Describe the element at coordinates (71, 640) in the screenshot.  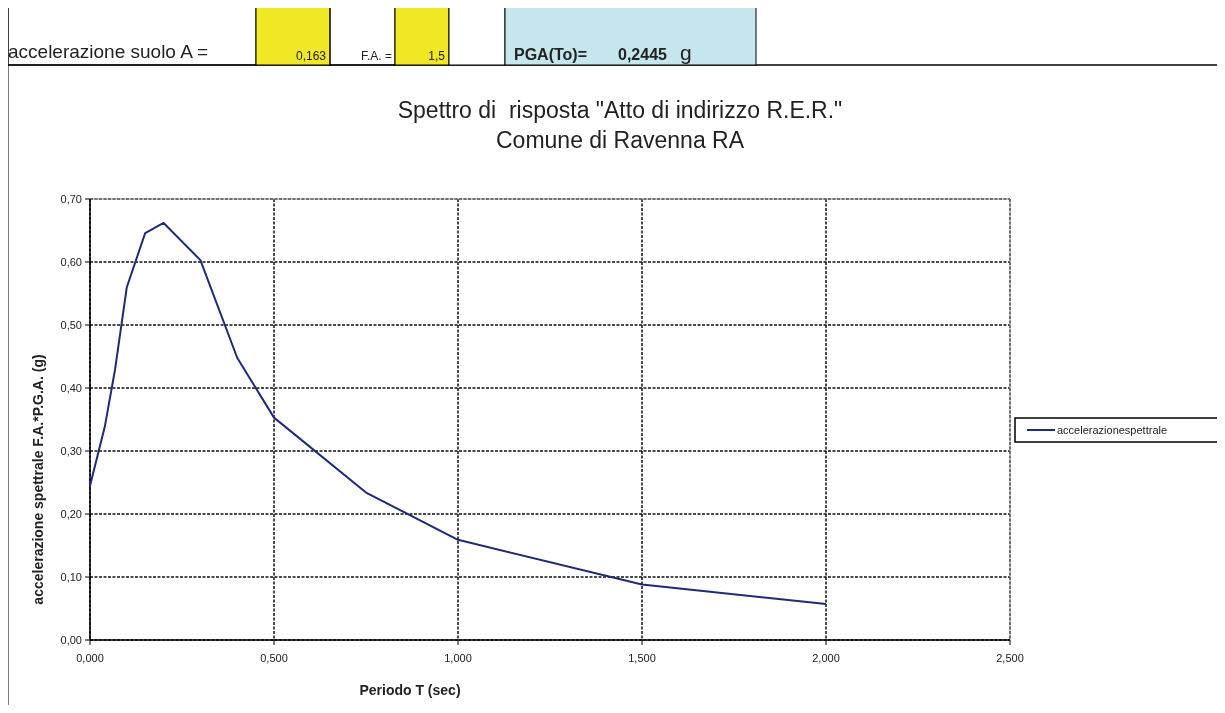
I see `y-tick-label: 0,00` at that location.